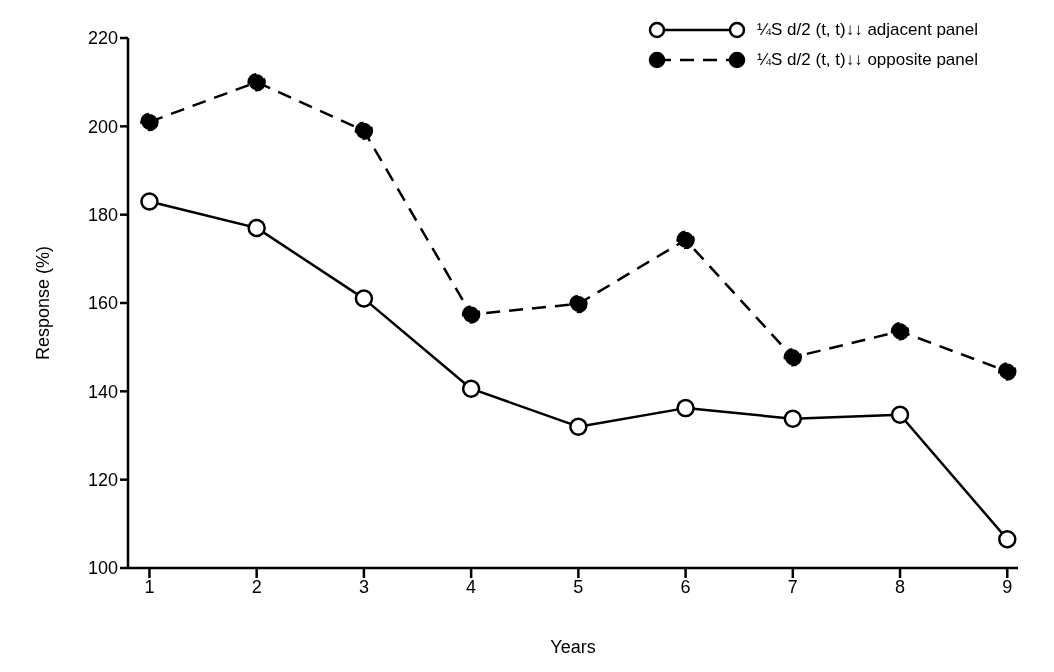 Image resolution: width=1054 pixels, height=672 pixels. What do you see at coordinates (149, 586) in the screenshot?
I see `x-tick-label: 1` at bounding box center [149, 586].